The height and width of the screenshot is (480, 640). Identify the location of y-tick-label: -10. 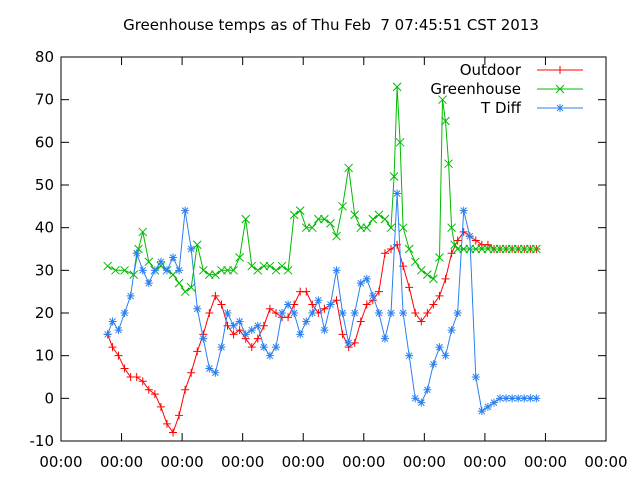
(42, 441).